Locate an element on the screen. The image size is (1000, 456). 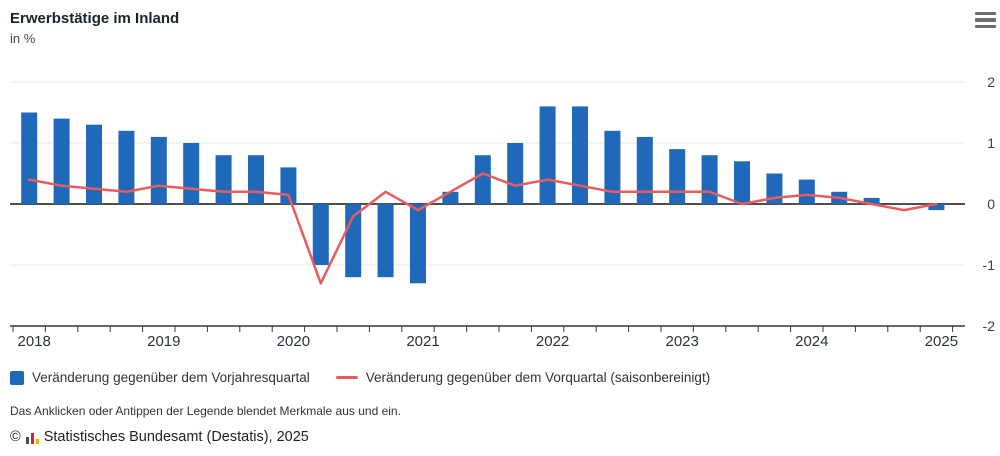
copyright-symbol: © is located at coordinates (15, 437).